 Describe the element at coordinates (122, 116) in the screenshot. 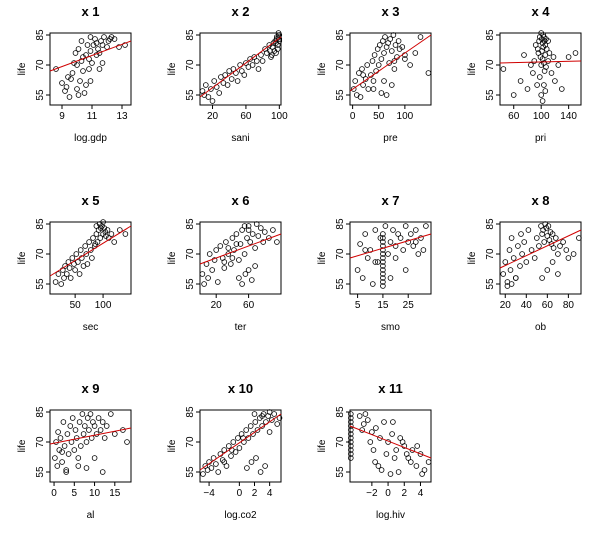

I see `x-tick-label: 13` at that location.